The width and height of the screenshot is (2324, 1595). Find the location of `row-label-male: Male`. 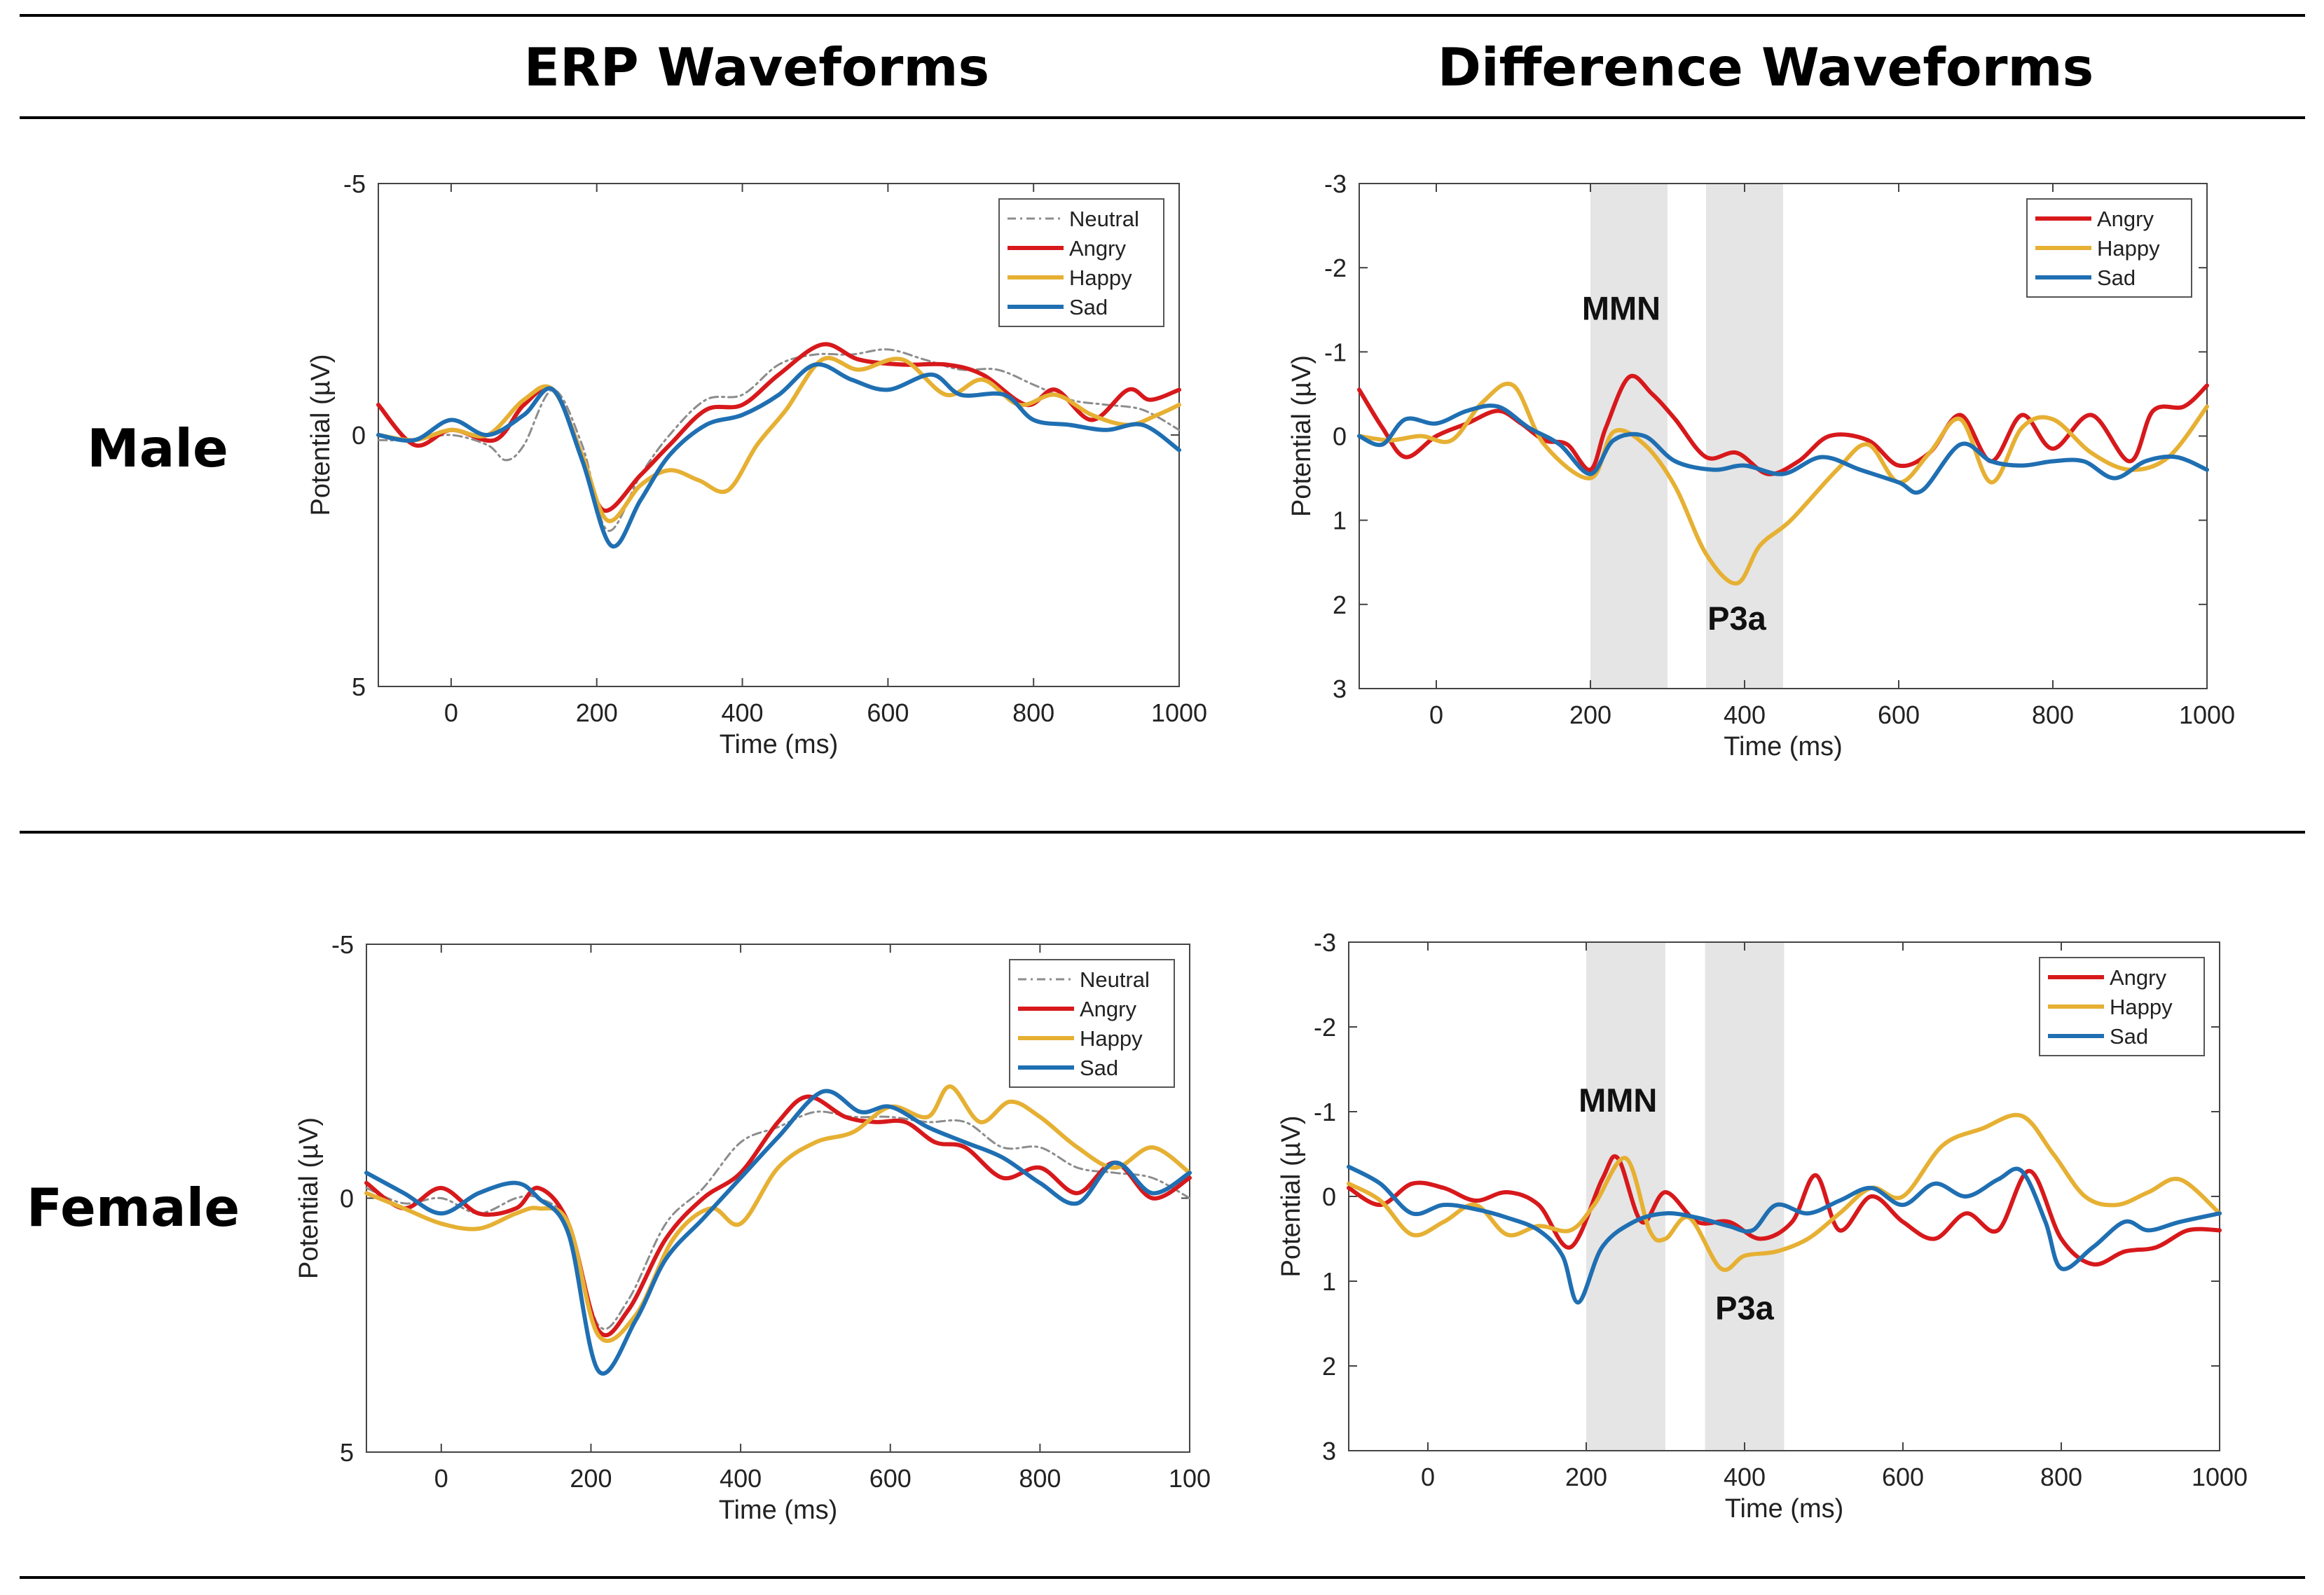

row-label-male: Male is located at coordinates (157, 448).